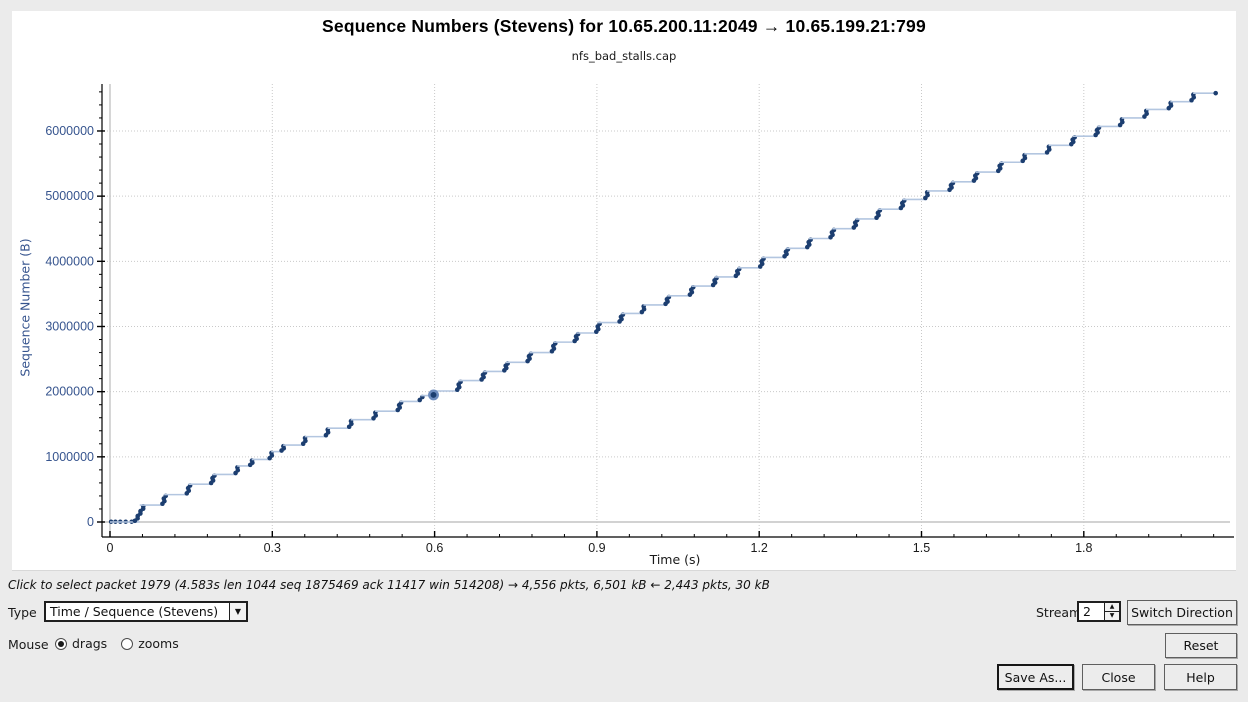 The width and height of the screenshot is (1248, 702). I want to click on help-button: Help, so click(1200, 677).